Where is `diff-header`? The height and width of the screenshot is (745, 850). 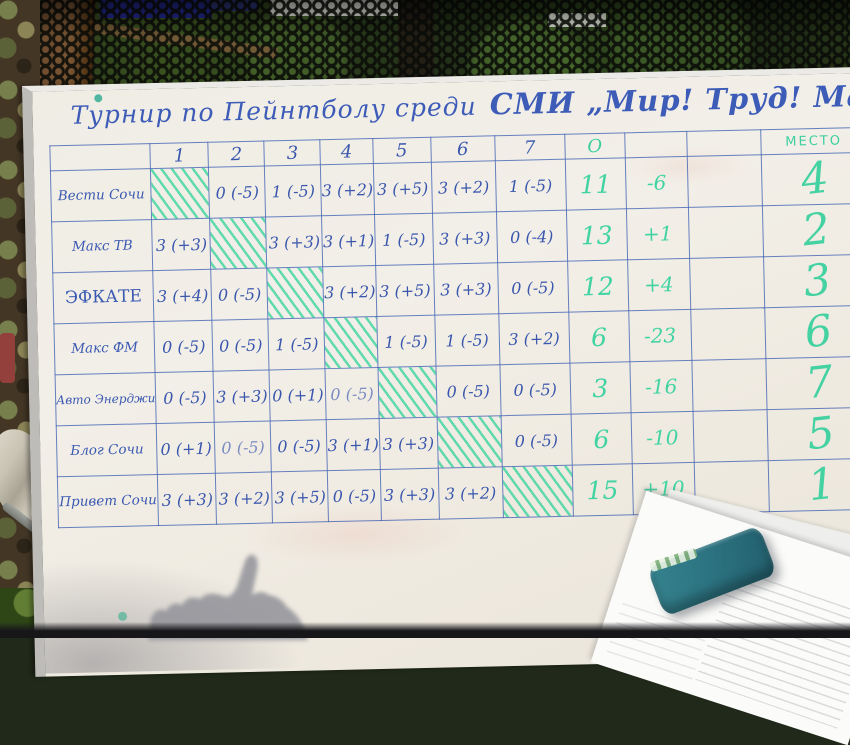 diff-header is located at coordinates (655, 144).